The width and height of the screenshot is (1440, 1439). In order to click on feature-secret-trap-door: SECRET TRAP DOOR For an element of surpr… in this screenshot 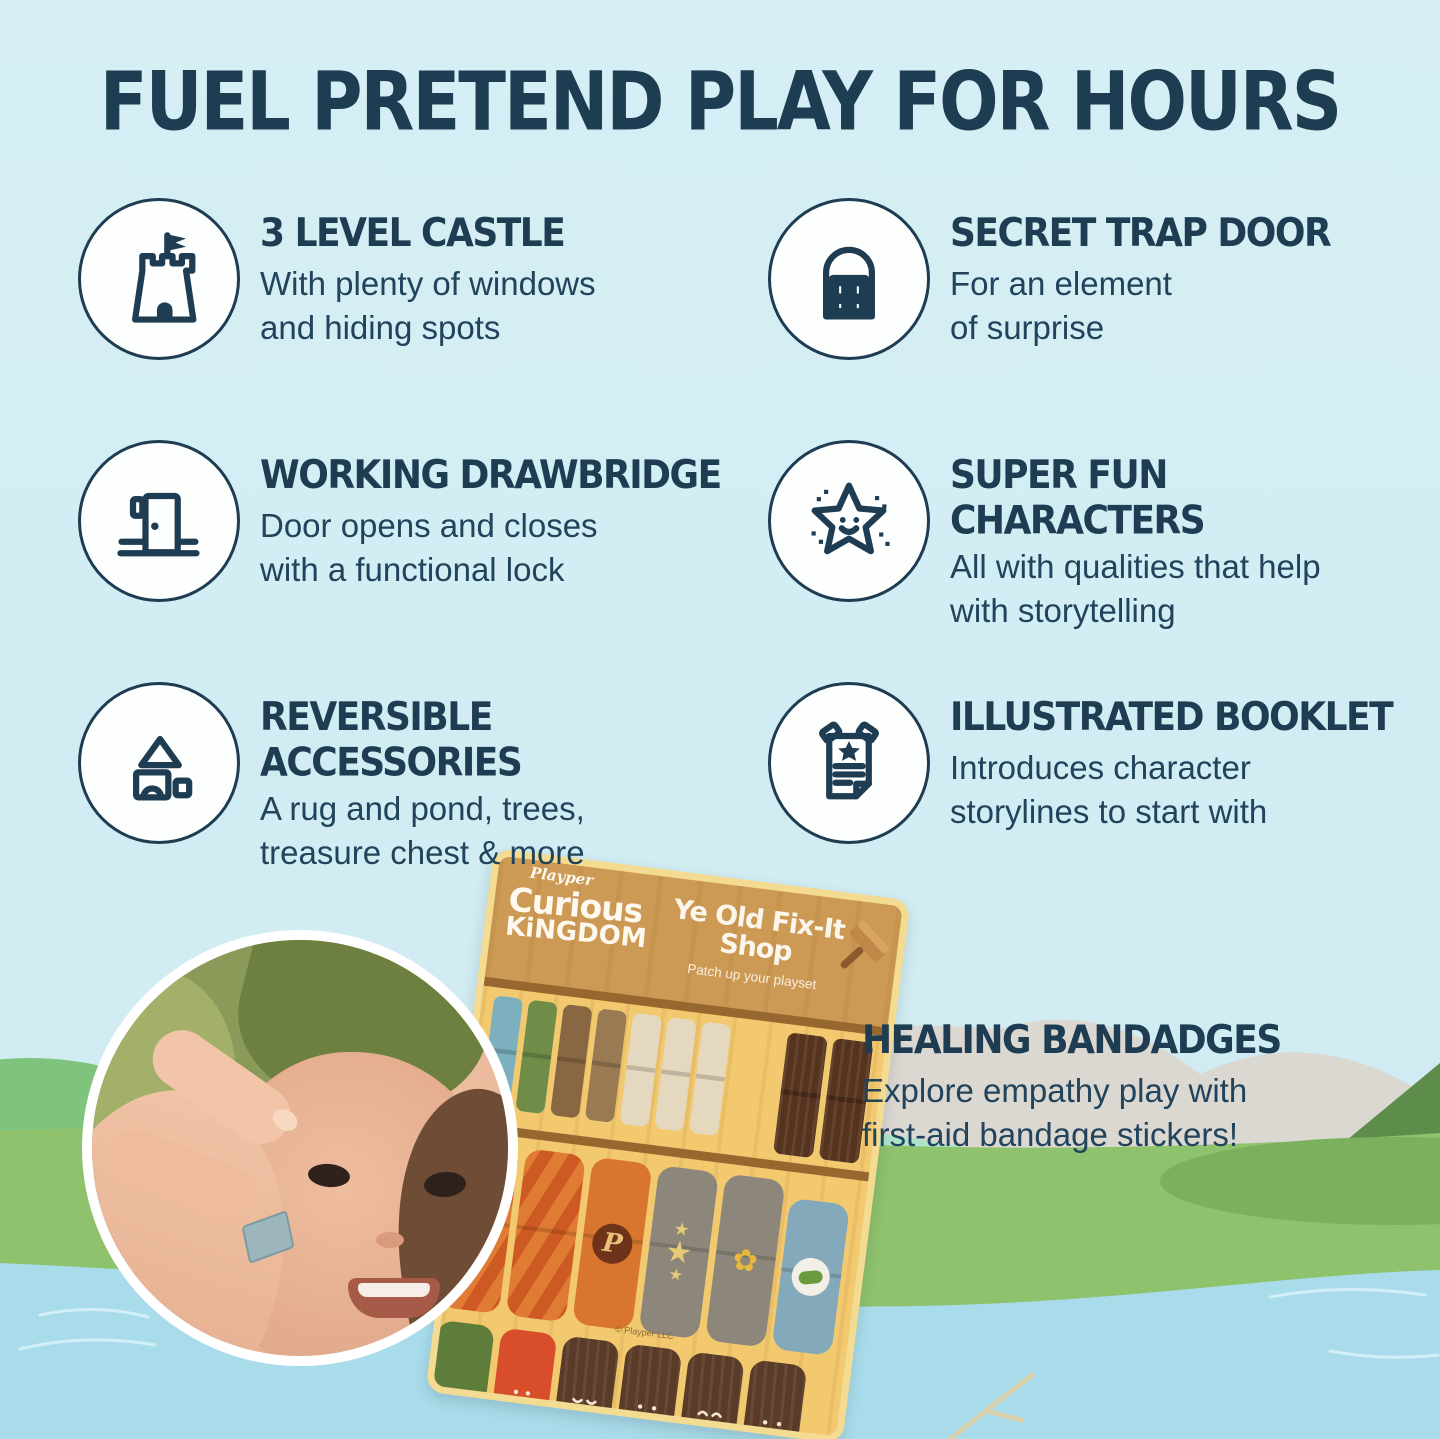, I will do `click(1094, 279)`.